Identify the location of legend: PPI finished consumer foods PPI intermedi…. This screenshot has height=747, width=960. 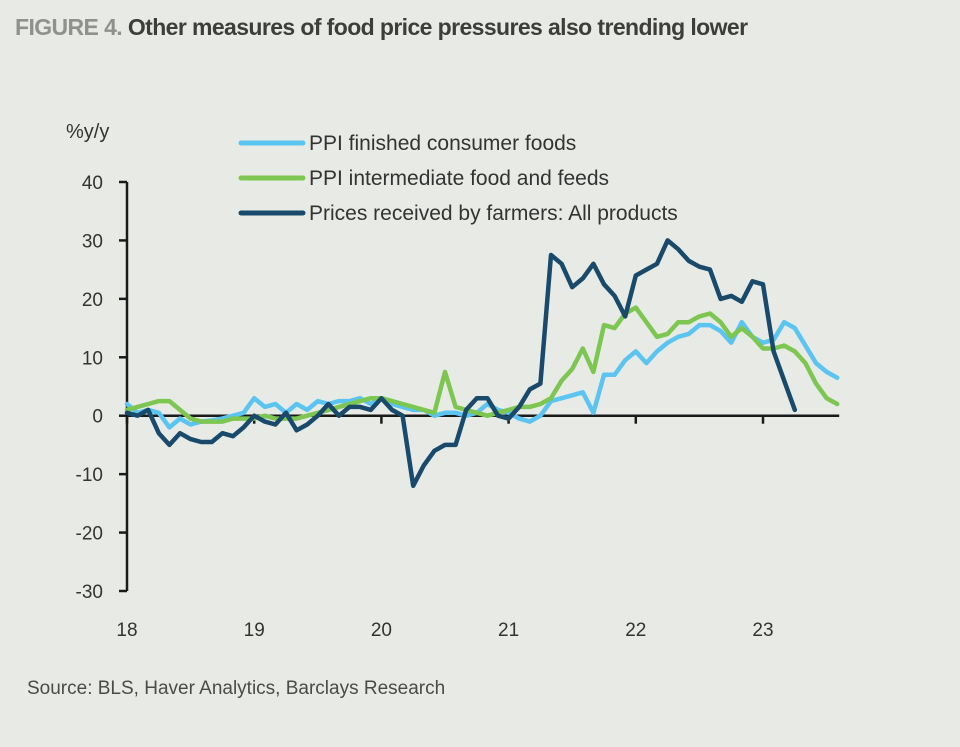
(458, 178).